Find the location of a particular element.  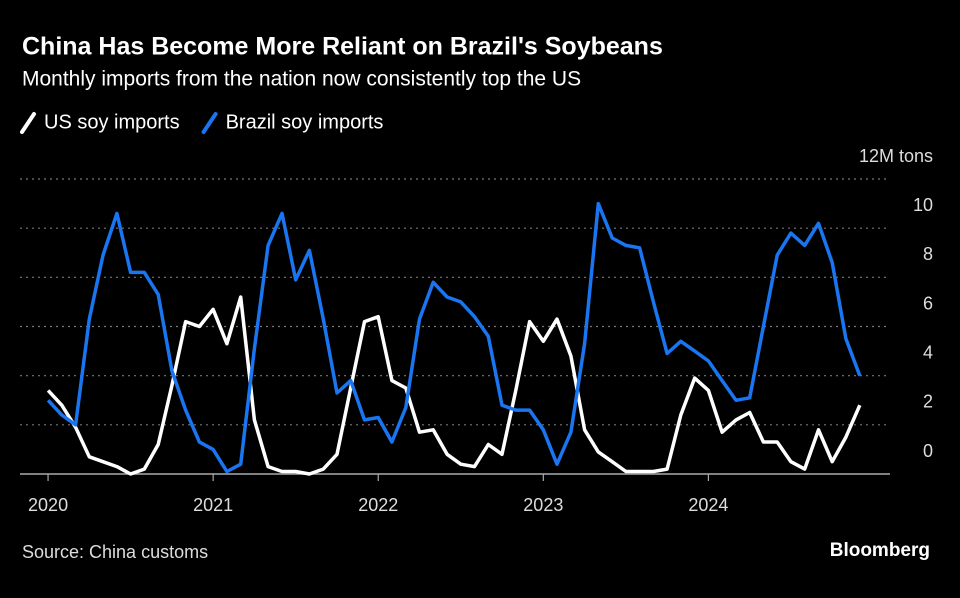

source: Source: China customs is located at coordinates (115, 552).